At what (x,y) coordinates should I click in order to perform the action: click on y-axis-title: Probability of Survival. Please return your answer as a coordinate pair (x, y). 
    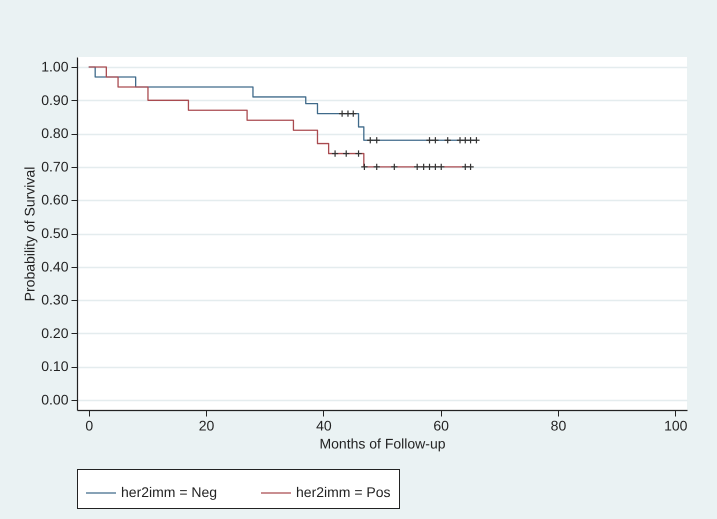
    Looking at the image, I should click on (29, 234).